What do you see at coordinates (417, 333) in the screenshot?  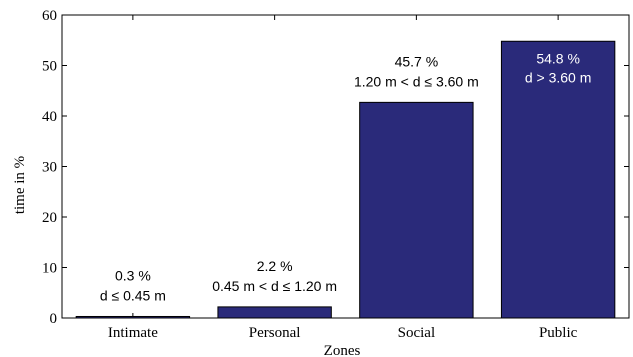 I see `x-tick-label: Social` at bounding box center [417, 333].